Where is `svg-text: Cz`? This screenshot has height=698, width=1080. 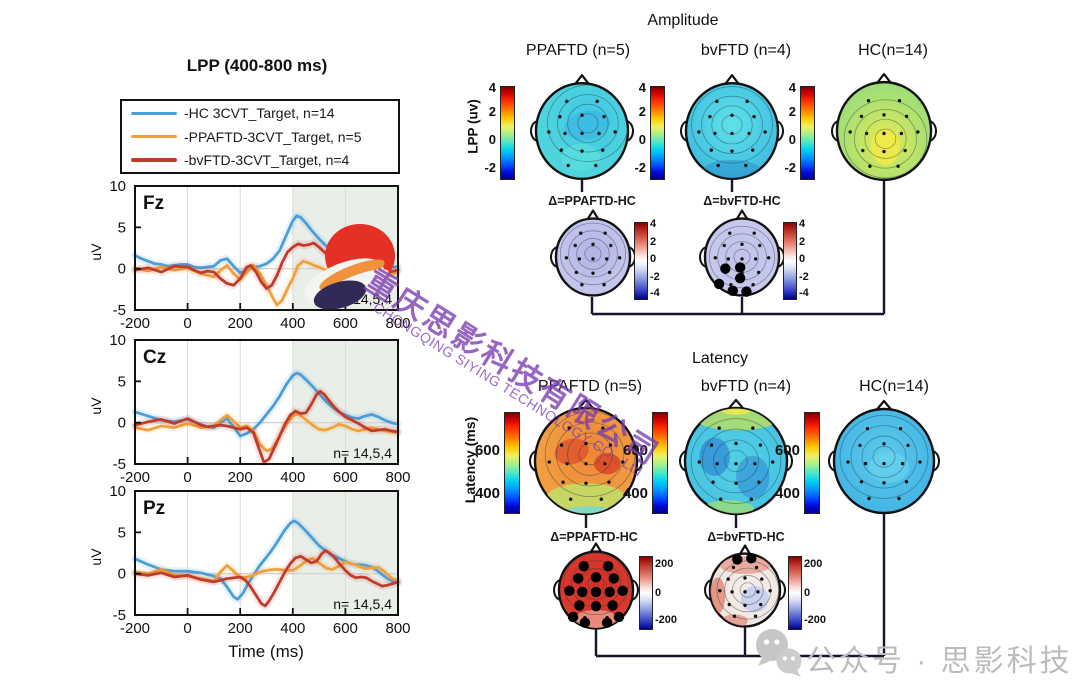
svg-text: Cz is located at coordinates (154, 357).